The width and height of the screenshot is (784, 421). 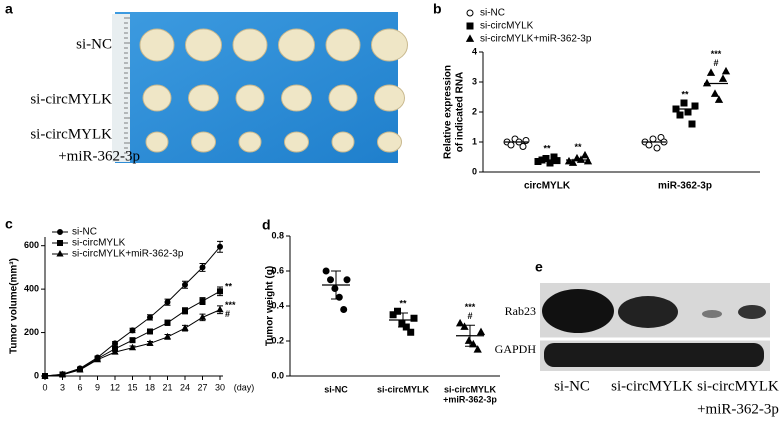 I want to click on x-tick-label: 21, so click(x=167, y=387).